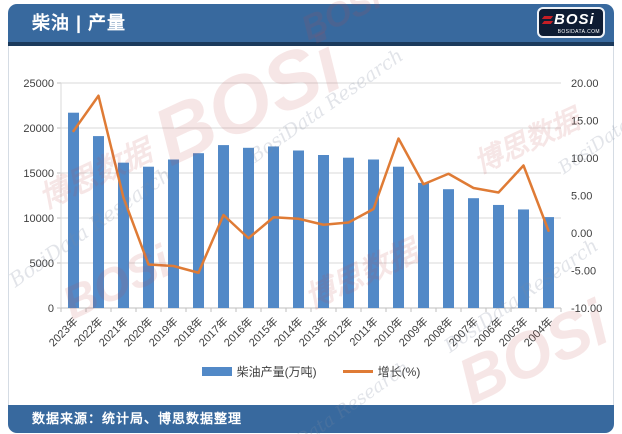 The width and height of the screenshot is (622, 434). I want to click on legend-item-growth: 增长(%), so click(381, 371).